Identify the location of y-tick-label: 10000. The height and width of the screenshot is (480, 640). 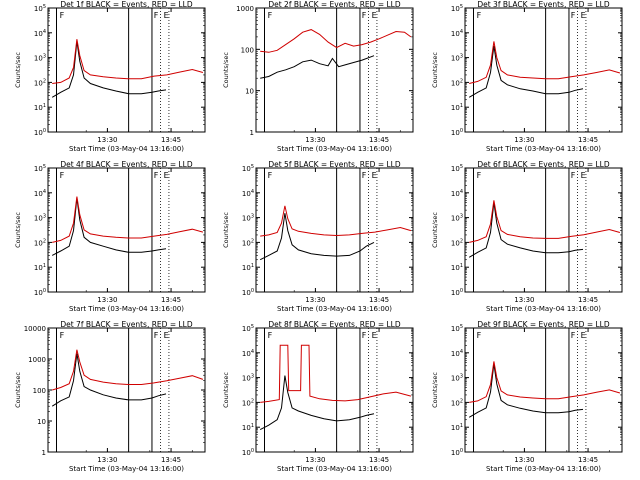
(35, 329).